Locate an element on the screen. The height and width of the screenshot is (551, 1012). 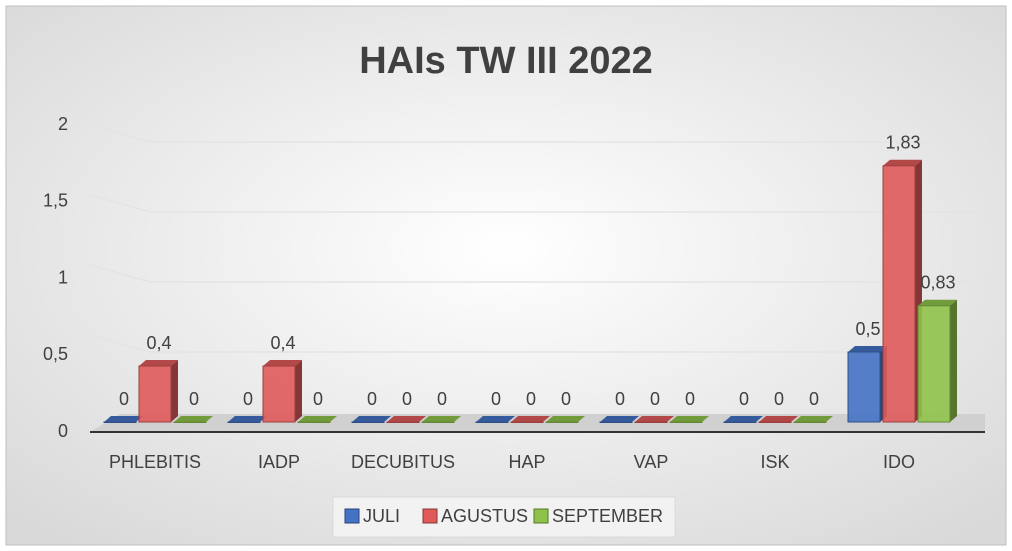
x-tick-label: HAP is located at coordinates (526, 462).